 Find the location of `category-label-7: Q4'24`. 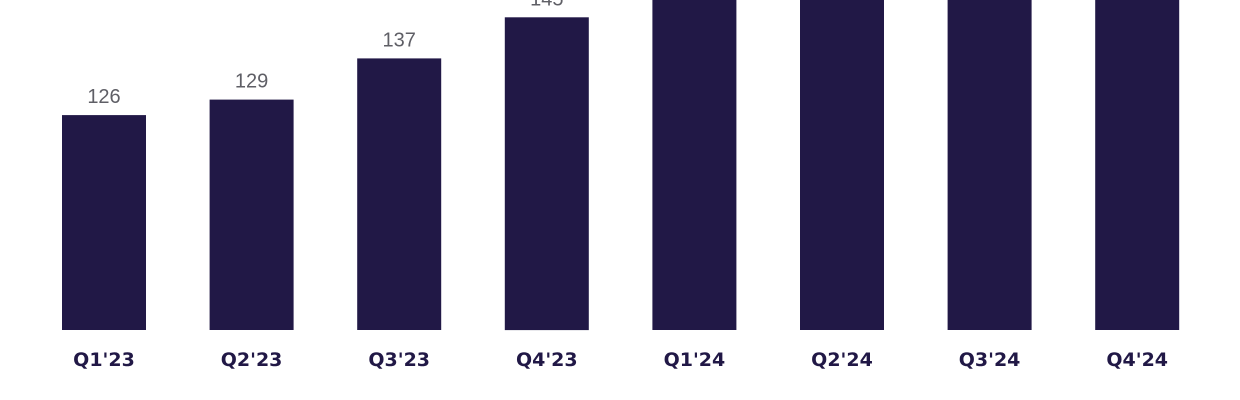

category-label-7: Q4'24 is located at coordinates (1137, 360).